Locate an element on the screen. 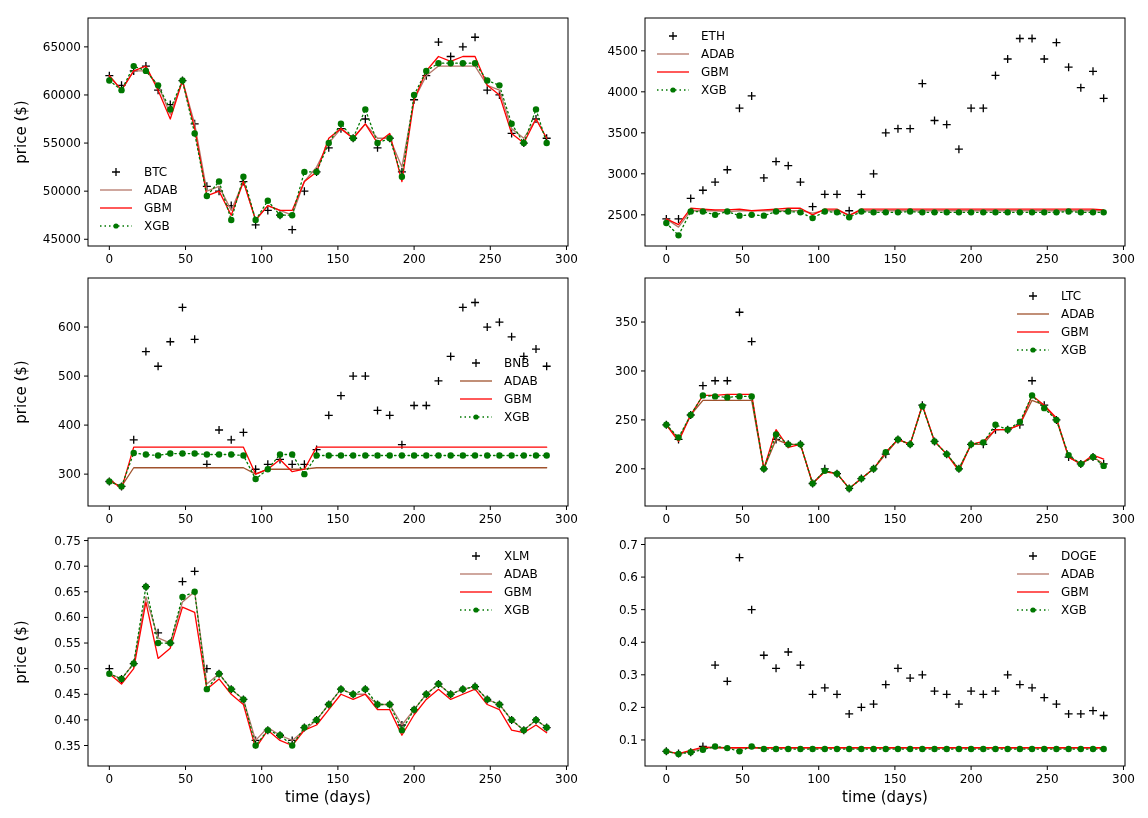 This screenshot has height=818, width=1148. y-tick-label: 0.65 is located at coordinates (67, 591).